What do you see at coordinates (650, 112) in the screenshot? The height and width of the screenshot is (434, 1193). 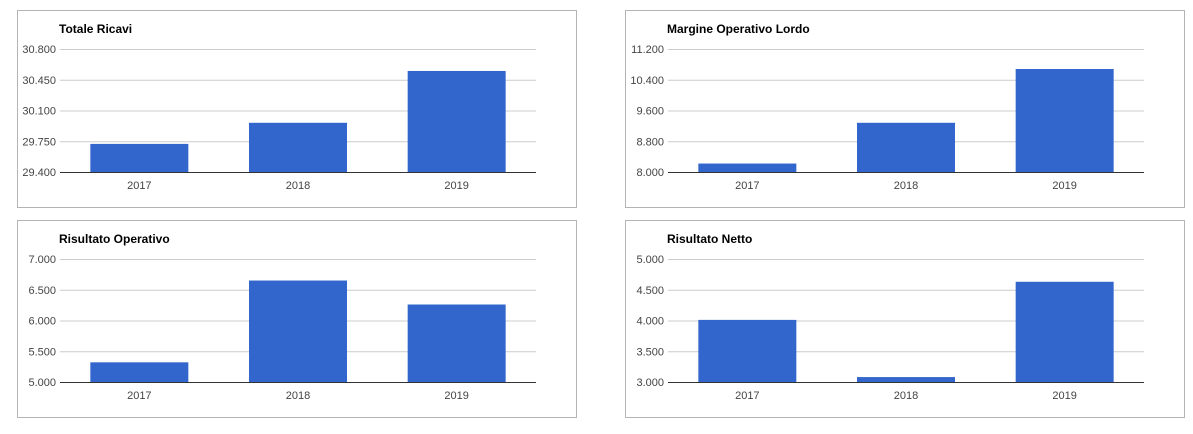 I see `y-tick-label: 9.600` at bounding box center [650, 112].